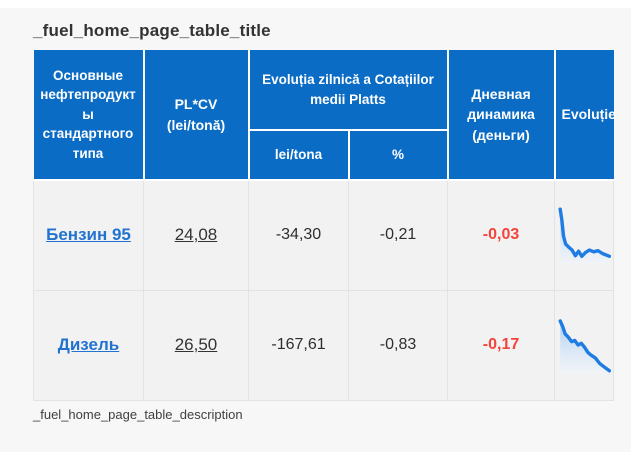  I want to click on top-strip, so click(315, 4).